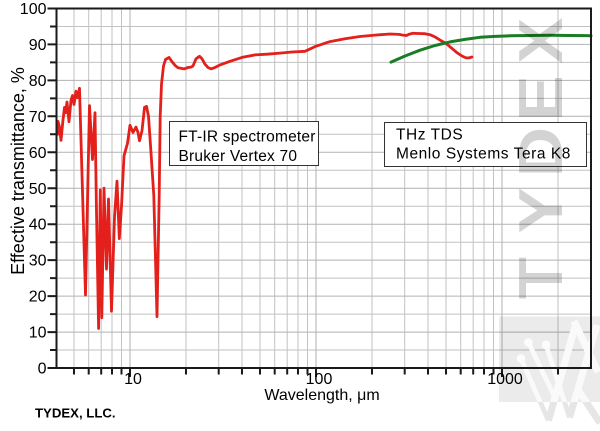 This screenshot has height=431, width=600. I want to click on svg-text: 40, so click(38, 225).